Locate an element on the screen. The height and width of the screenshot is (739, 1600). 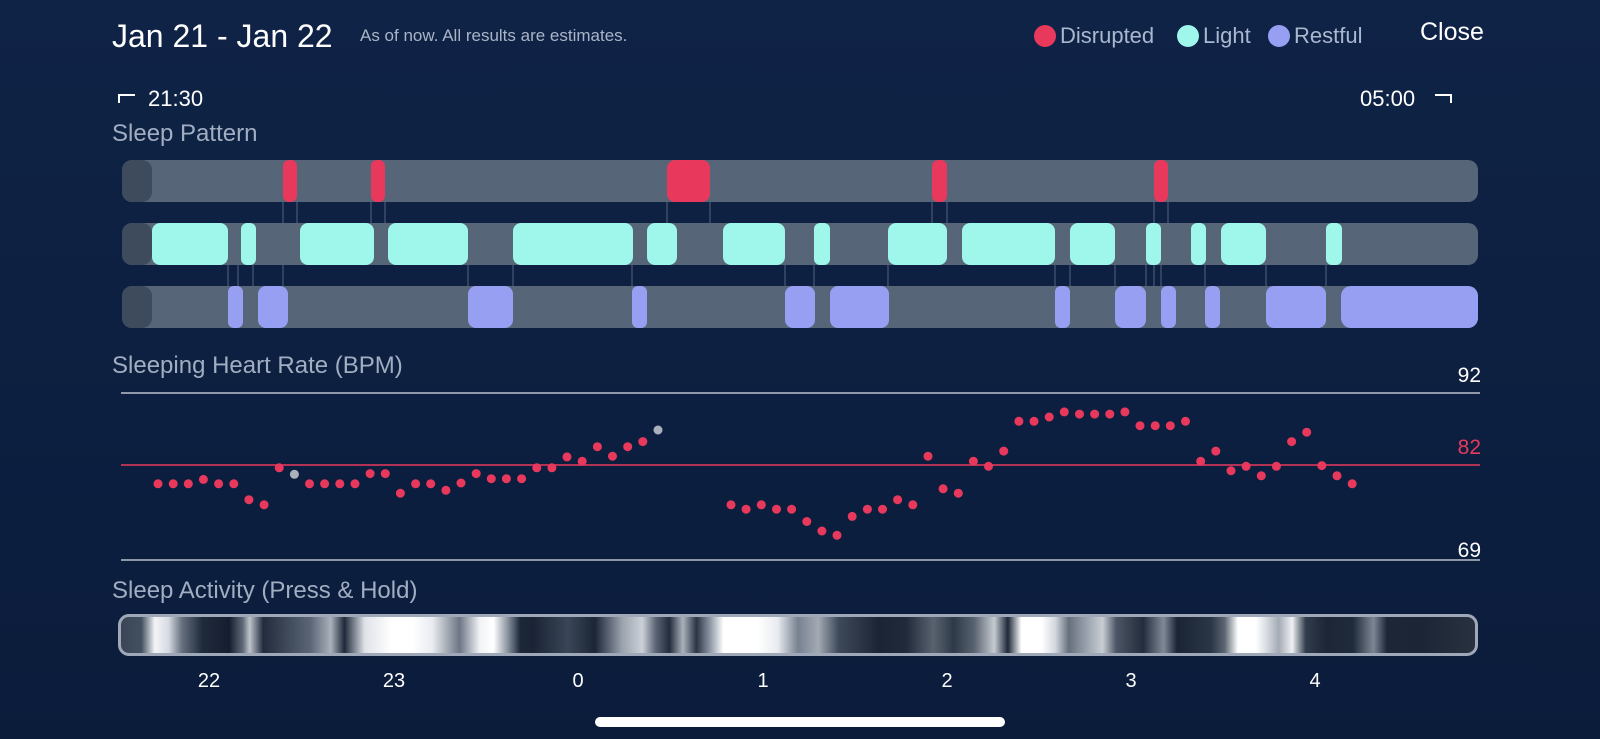
tick-4: 4 is located at coordinates (1315, 681).